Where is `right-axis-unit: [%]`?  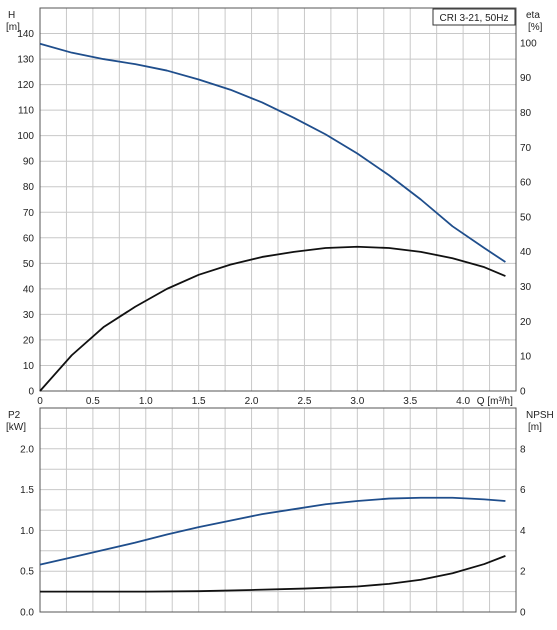
right-axis-unit: [%] is located at coordinates (535, 27).